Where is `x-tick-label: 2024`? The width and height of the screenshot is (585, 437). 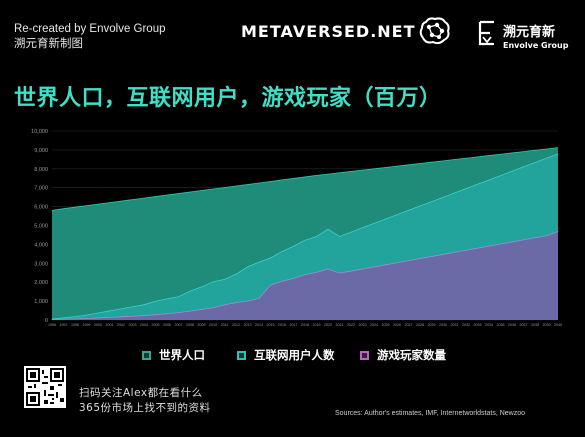
x-tick-label: 2024 is located at coordinates (374, 325).